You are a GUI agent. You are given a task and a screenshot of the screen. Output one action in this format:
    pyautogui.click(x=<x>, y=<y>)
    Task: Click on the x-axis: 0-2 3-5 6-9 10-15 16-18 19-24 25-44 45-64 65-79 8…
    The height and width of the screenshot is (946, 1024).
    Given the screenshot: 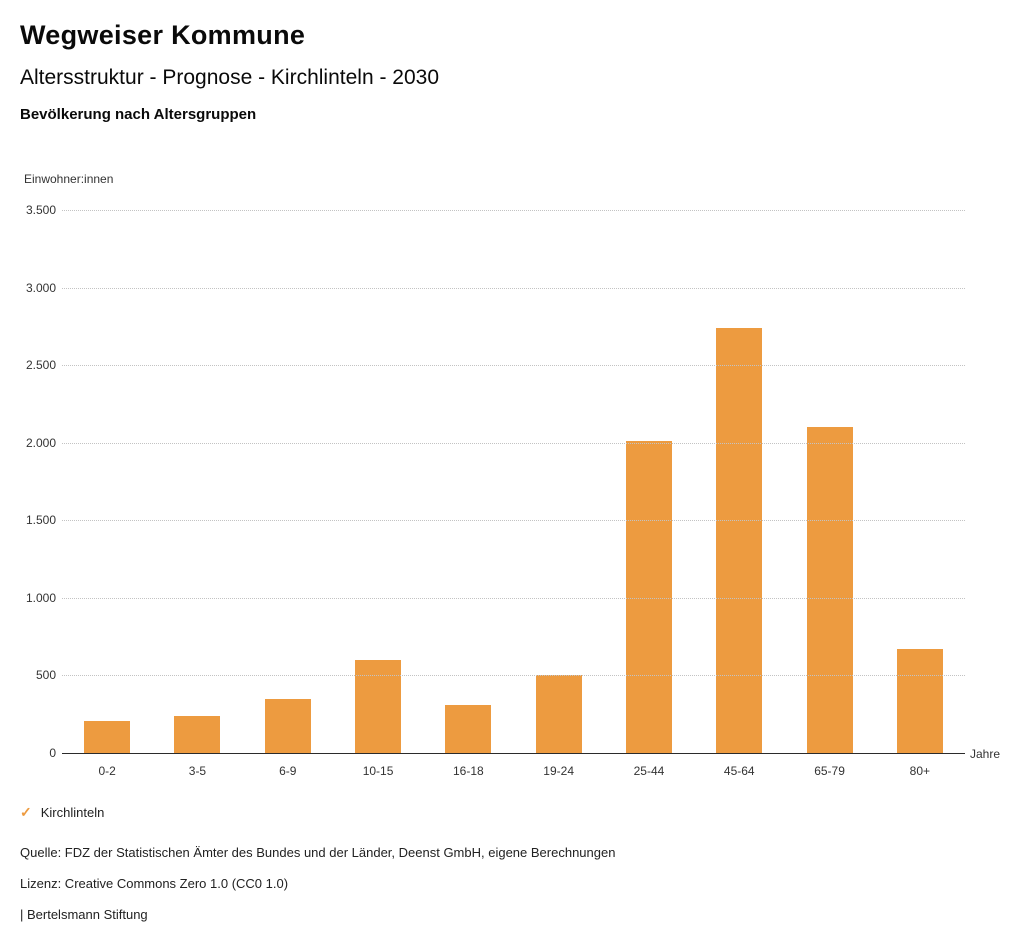 What is the action you would take?
    pyautogui.click(x=513, y=773)
    